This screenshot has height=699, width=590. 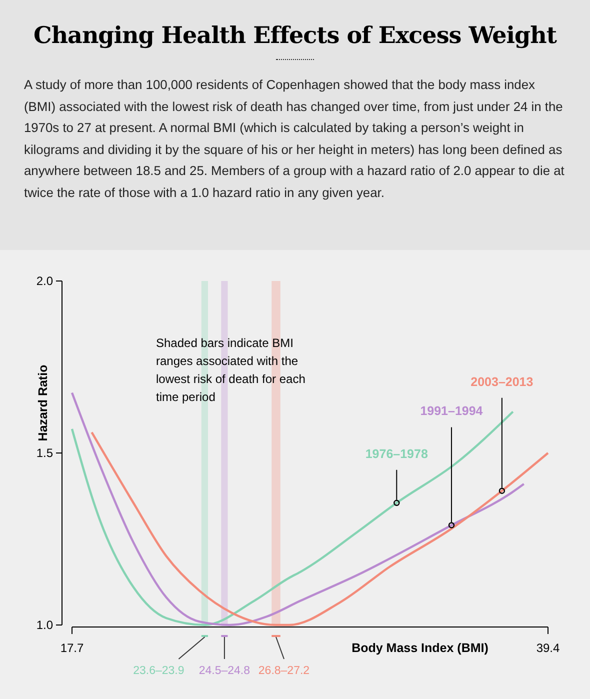 What do you see at coordinates (295, 35) in the screenshot?
I see `chart-title: Changing Health Effects of Excess Weight` at bounding box center [295, 35].